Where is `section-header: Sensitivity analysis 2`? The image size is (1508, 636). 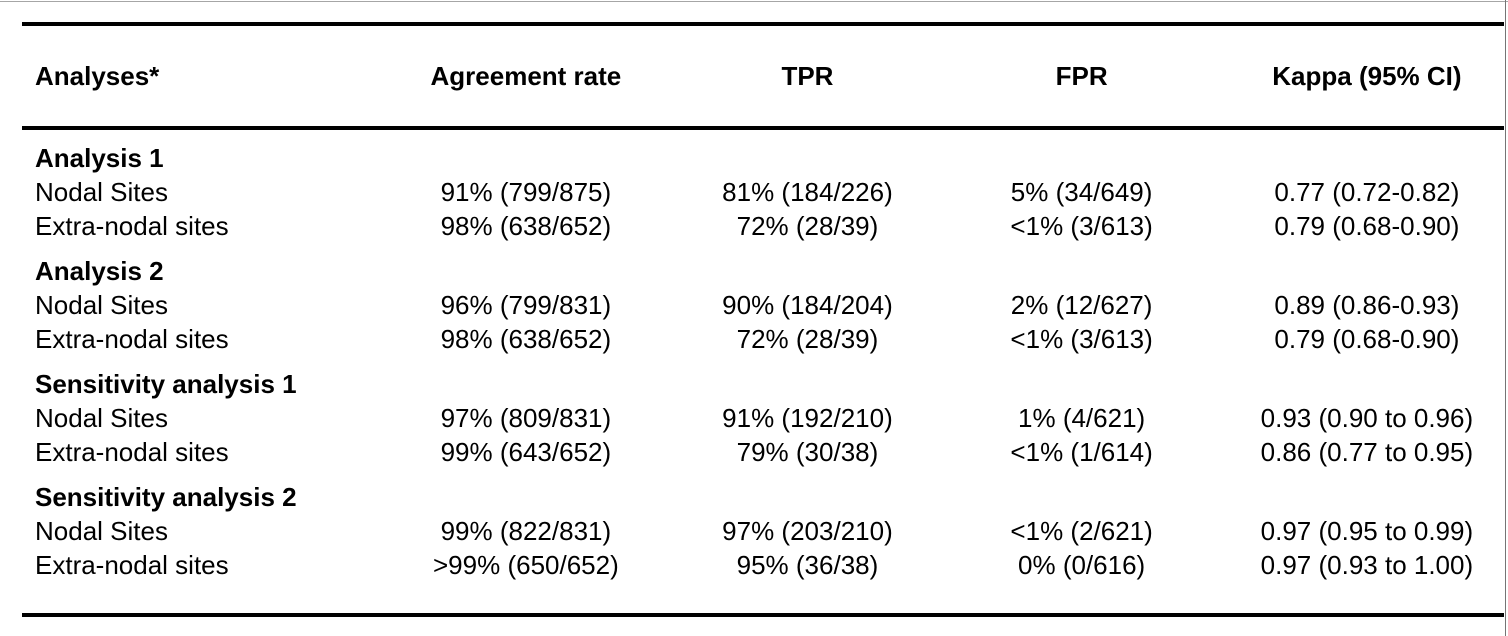 section-header: Sensitivity analysis 2 is located at coordinates (166, 497).